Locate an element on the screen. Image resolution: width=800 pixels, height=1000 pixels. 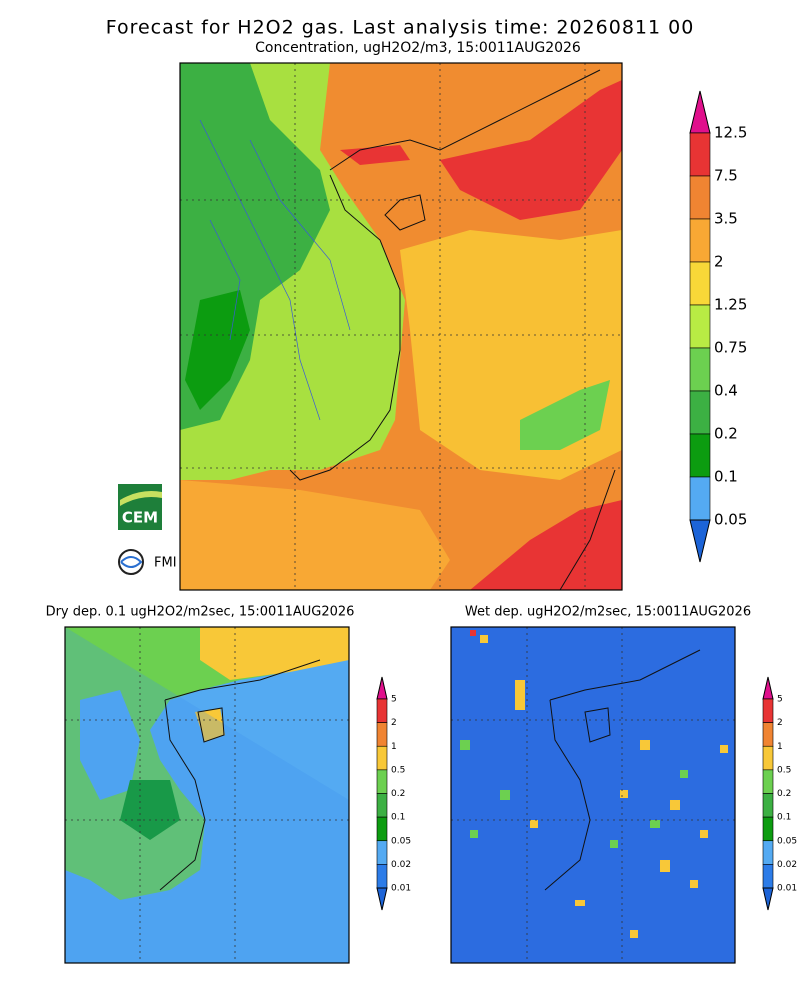
colorbar-label: 3.5 is located at coordinates (726, 219).